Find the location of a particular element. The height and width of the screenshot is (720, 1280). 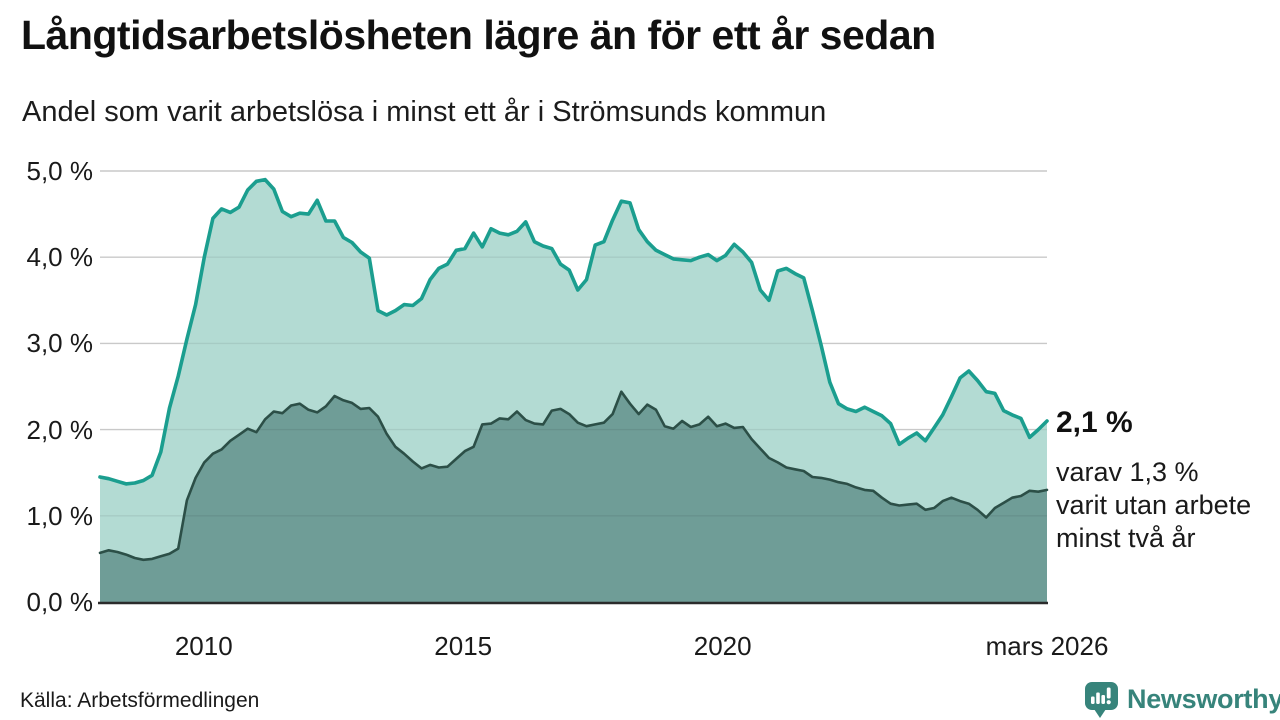

brand-name: Newsworthy is located at coordinates (1203, 699).